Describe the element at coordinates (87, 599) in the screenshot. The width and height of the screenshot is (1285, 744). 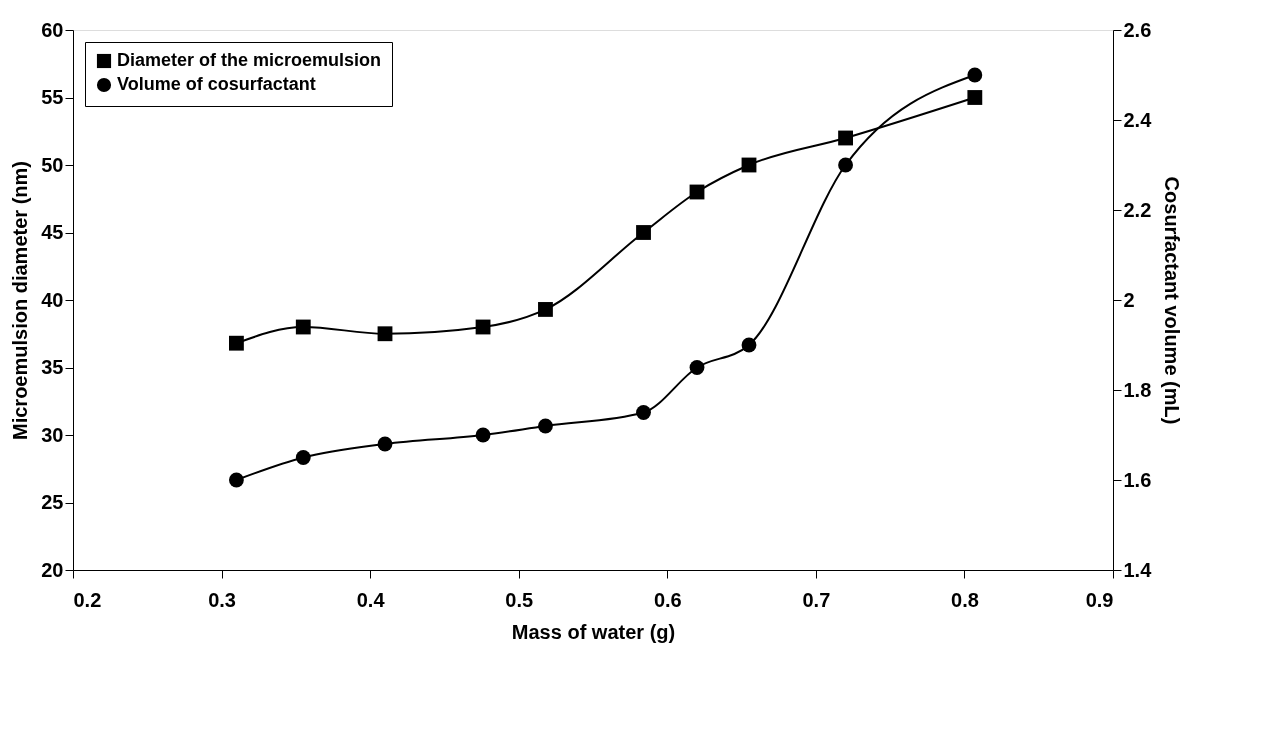
I see `x-tick-label: 0.2` at that location.